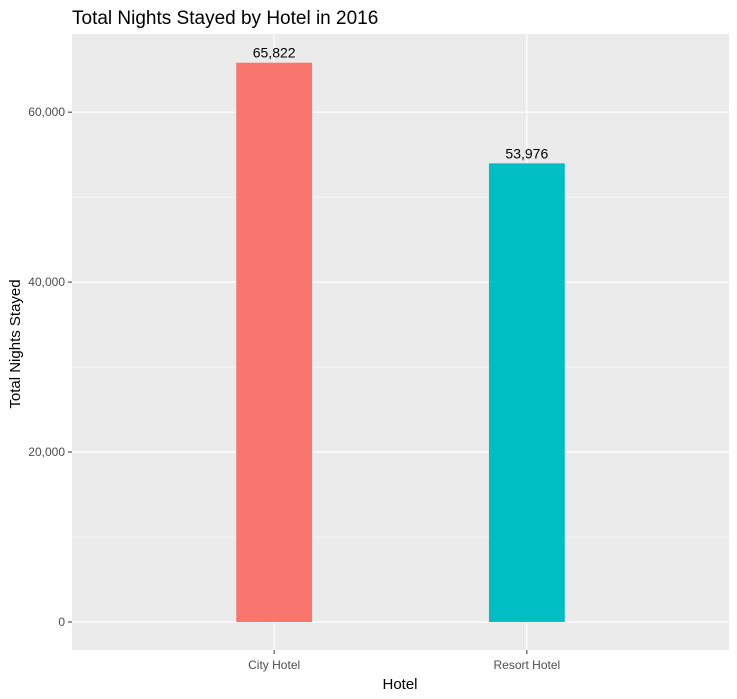 Image resolution: width=737 pixels, height=699 pixels. Describe the element at coordinates (15, 343) in the screenshot. I see `y-axis-title: Total Nights Stayed` at that location.